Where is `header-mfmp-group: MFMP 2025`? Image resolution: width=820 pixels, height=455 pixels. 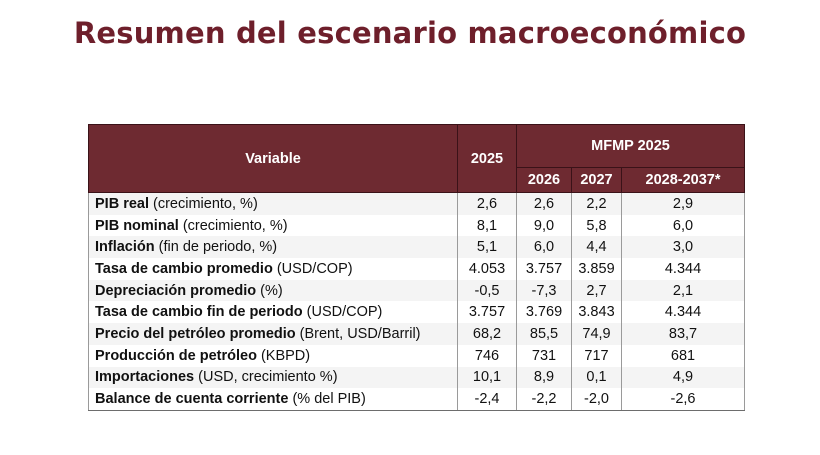
header-mfmp-group: MFMP 2025 is located at coordinates (630, 146).